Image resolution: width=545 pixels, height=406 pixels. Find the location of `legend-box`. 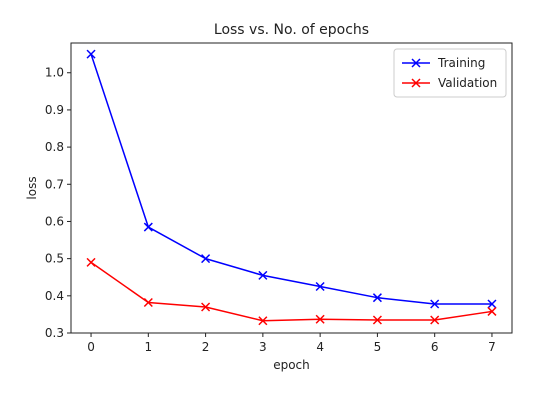

legend-box is located at coordinates (450, 73).